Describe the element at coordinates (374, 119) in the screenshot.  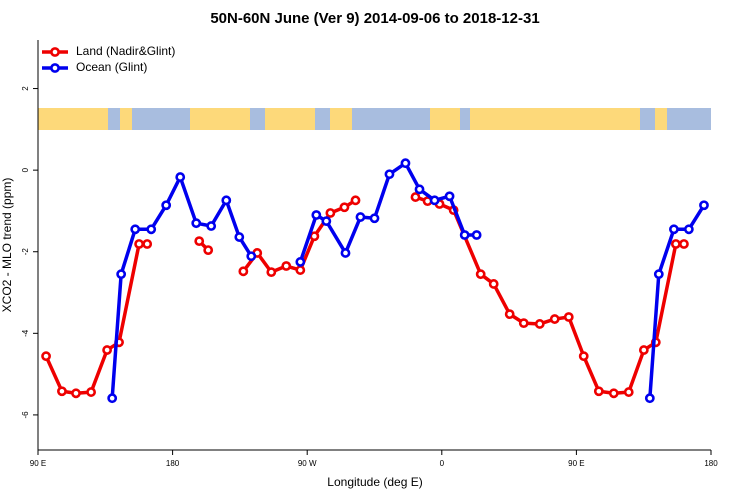
I see `map-strip` at that location.